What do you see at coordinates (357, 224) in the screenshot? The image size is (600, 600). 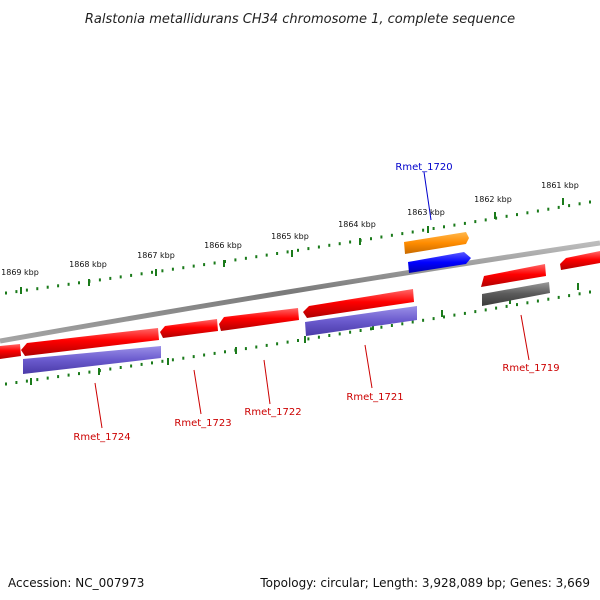 I see `kbp-label: 1864 kbp` at bounding box center [357, 224].